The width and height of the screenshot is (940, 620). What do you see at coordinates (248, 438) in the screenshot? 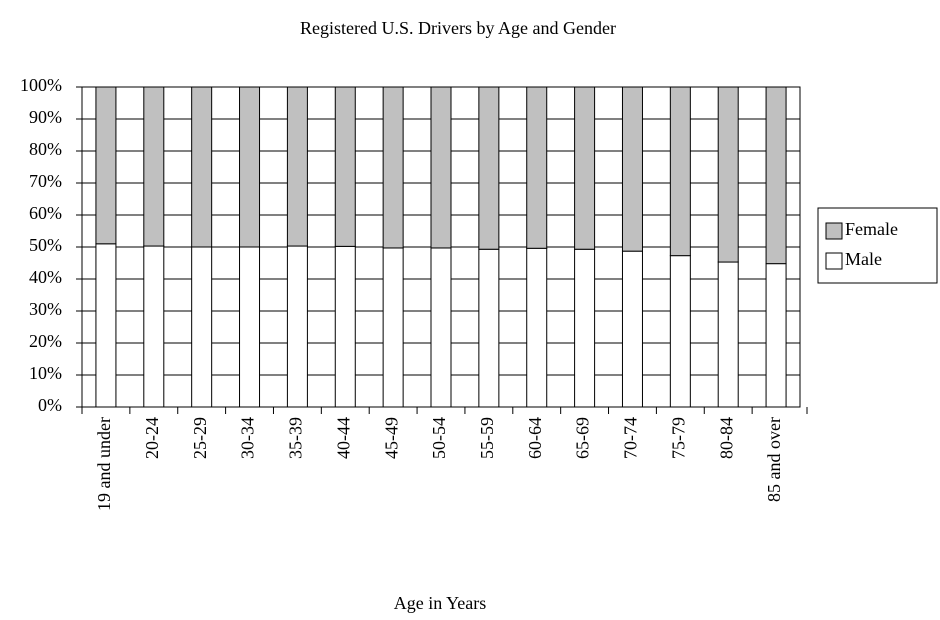
I see `x-tick-label: 30-34` at bounding box center [248, 438].